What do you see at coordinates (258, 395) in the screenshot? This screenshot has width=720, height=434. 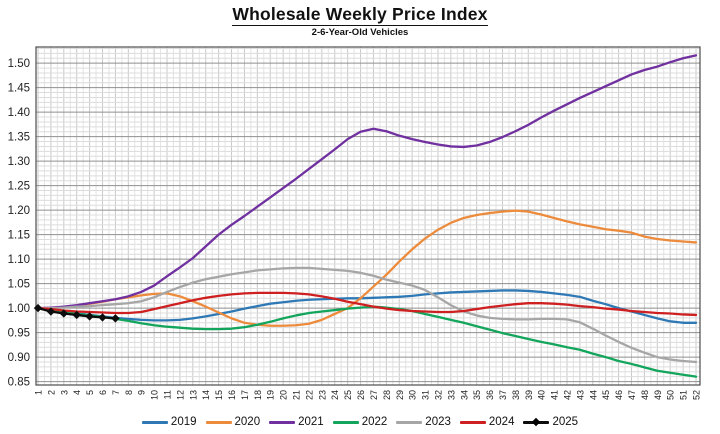 I see `x-tick-label: 18` at bounding box center [258, 395].